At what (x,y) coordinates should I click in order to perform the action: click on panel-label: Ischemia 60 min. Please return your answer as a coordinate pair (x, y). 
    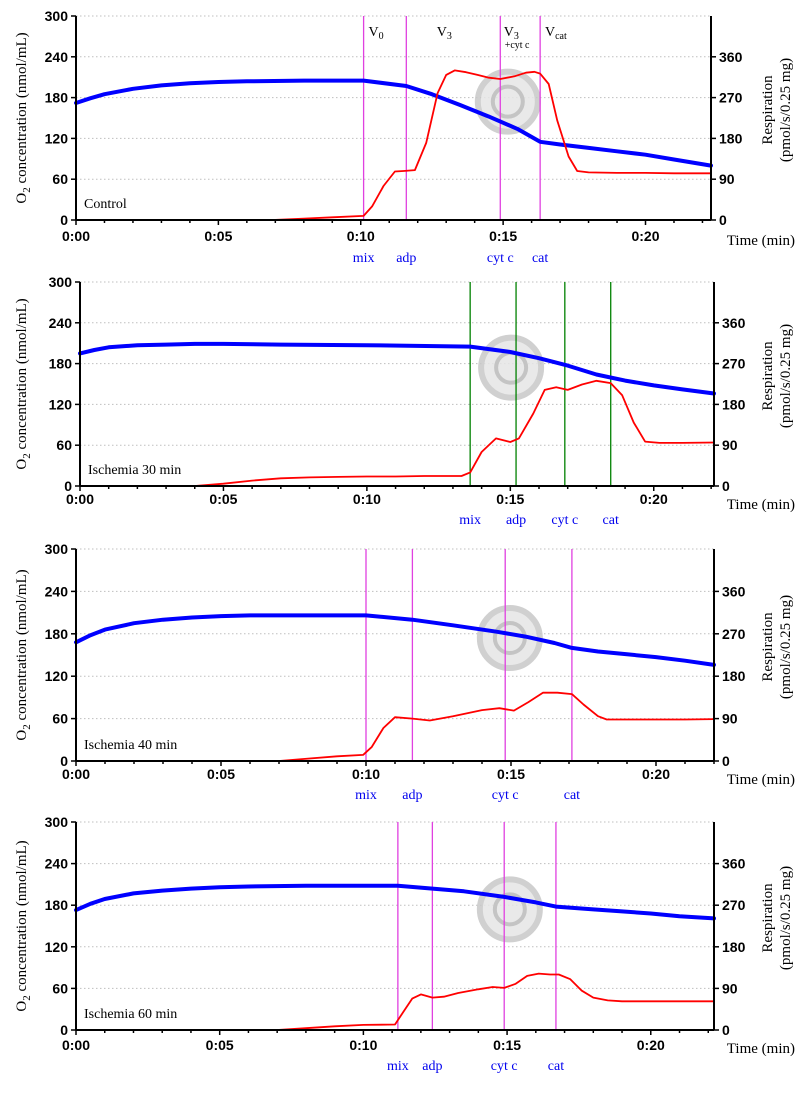
    Looking at the image, I should click on (130, 1014).